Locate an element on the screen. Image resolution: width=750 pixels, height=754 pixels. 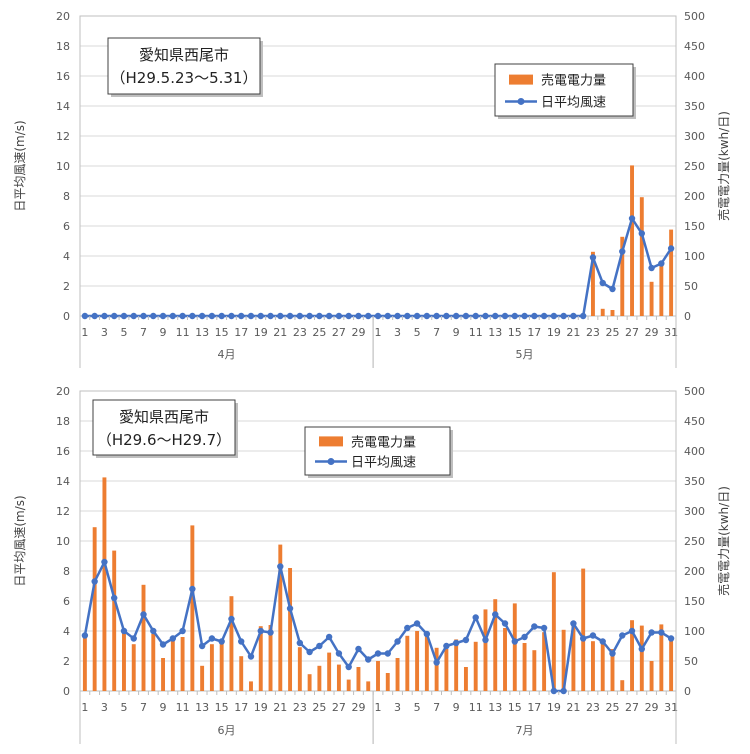
y-right-tick-label: 350 is located at coordinates (694, 481).